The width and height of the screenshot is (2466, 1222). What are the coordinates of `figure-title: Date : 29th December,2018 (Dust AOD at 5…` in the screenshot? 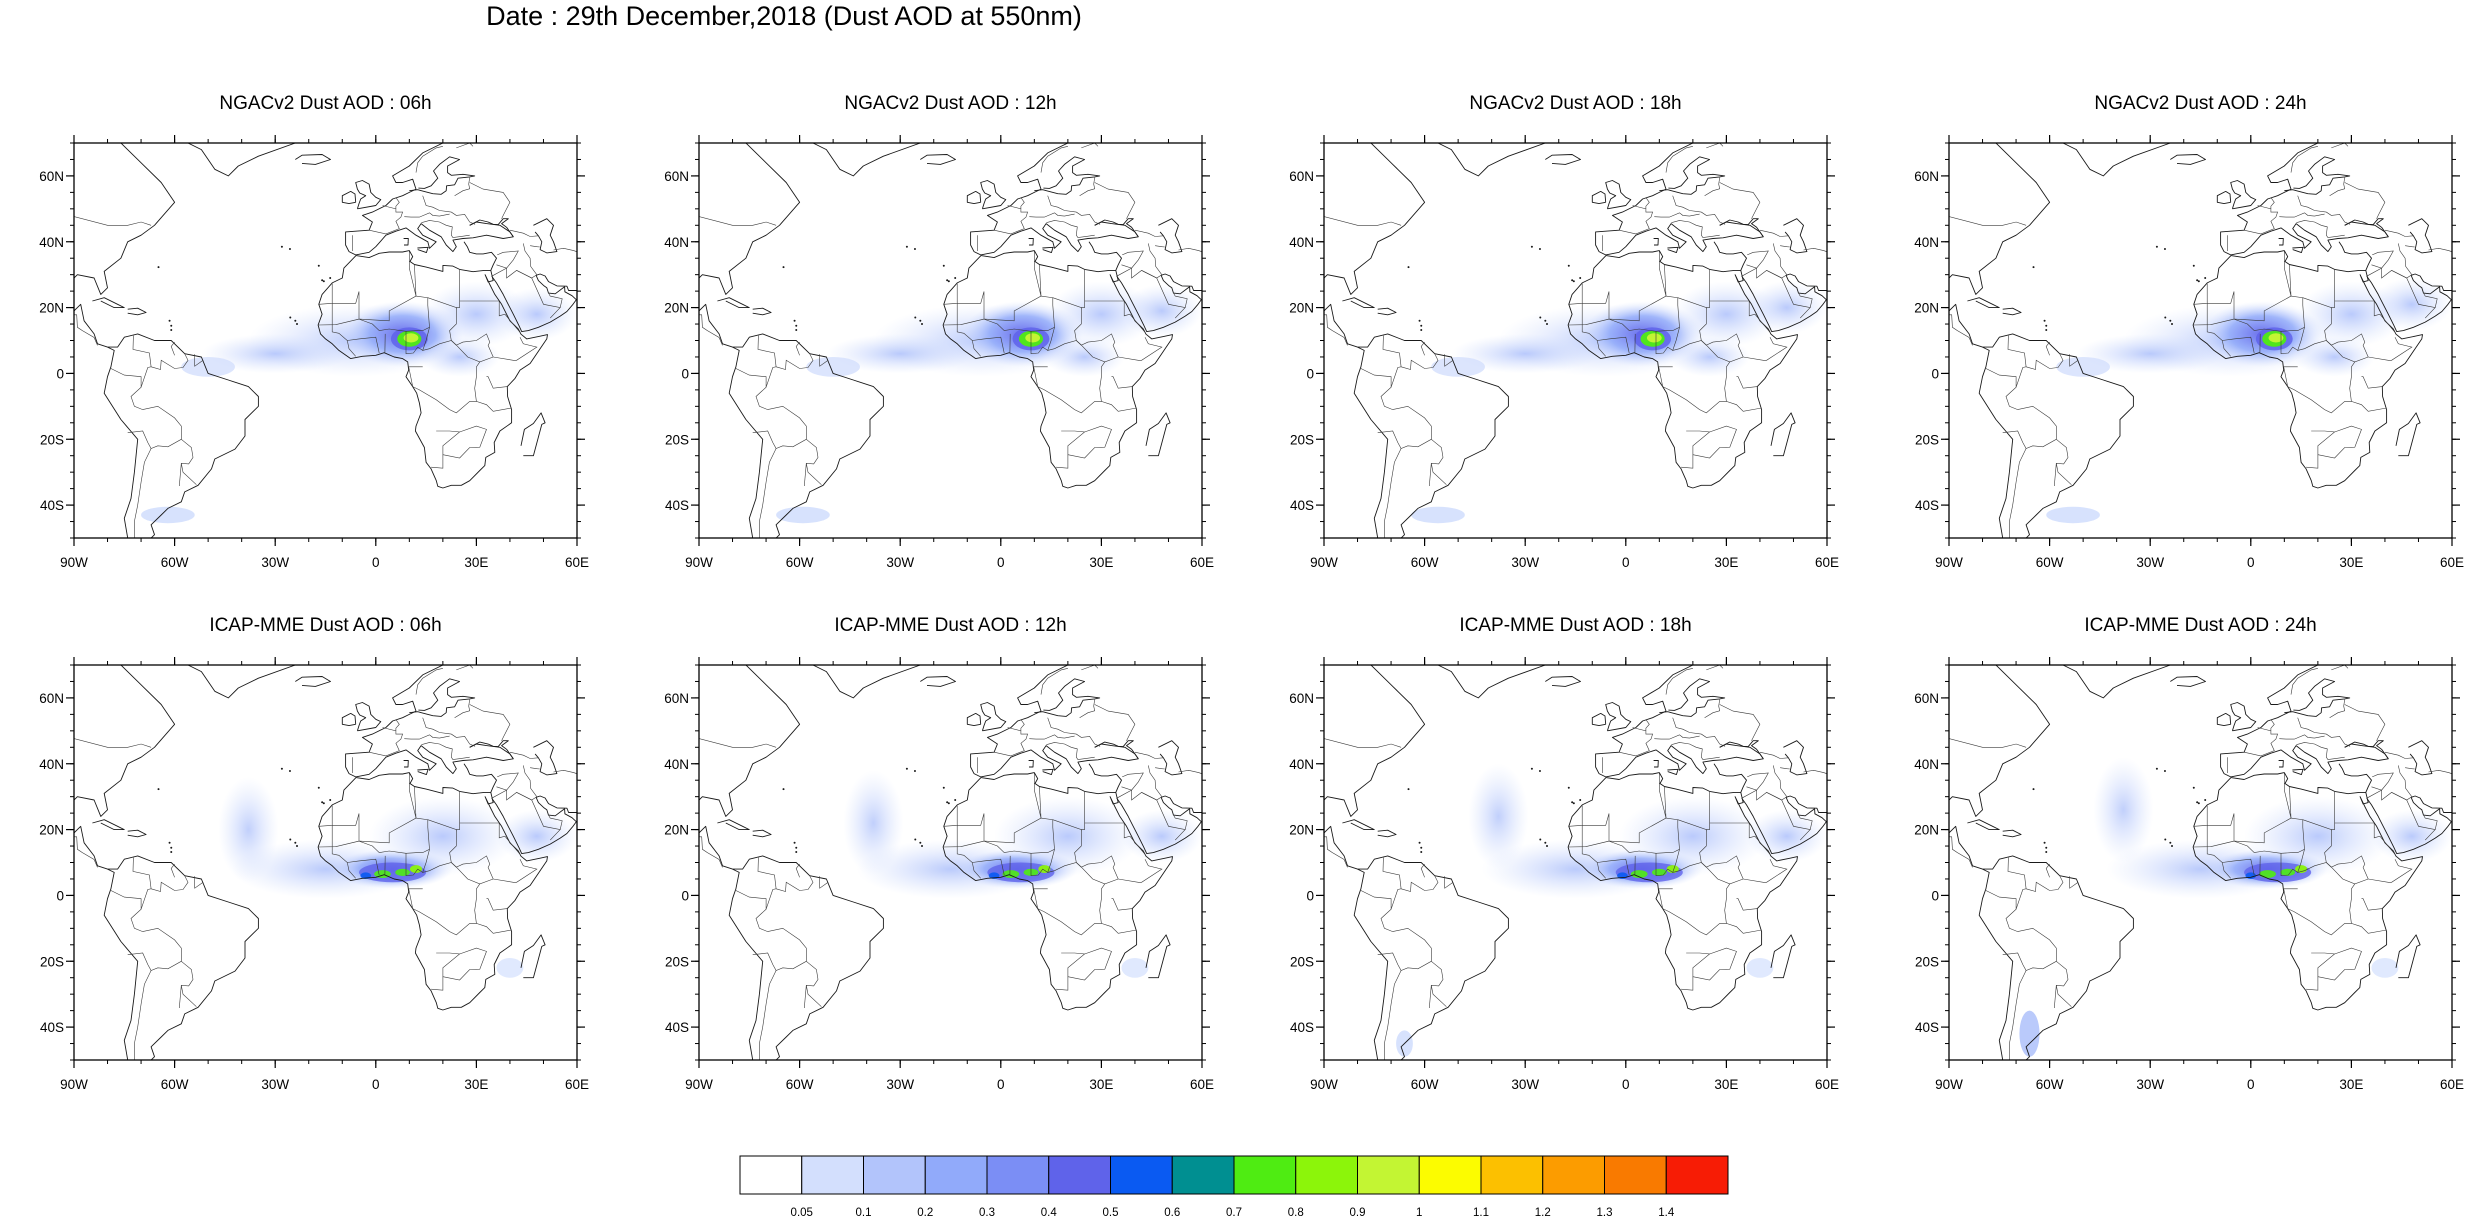 It's located at (784, 16).